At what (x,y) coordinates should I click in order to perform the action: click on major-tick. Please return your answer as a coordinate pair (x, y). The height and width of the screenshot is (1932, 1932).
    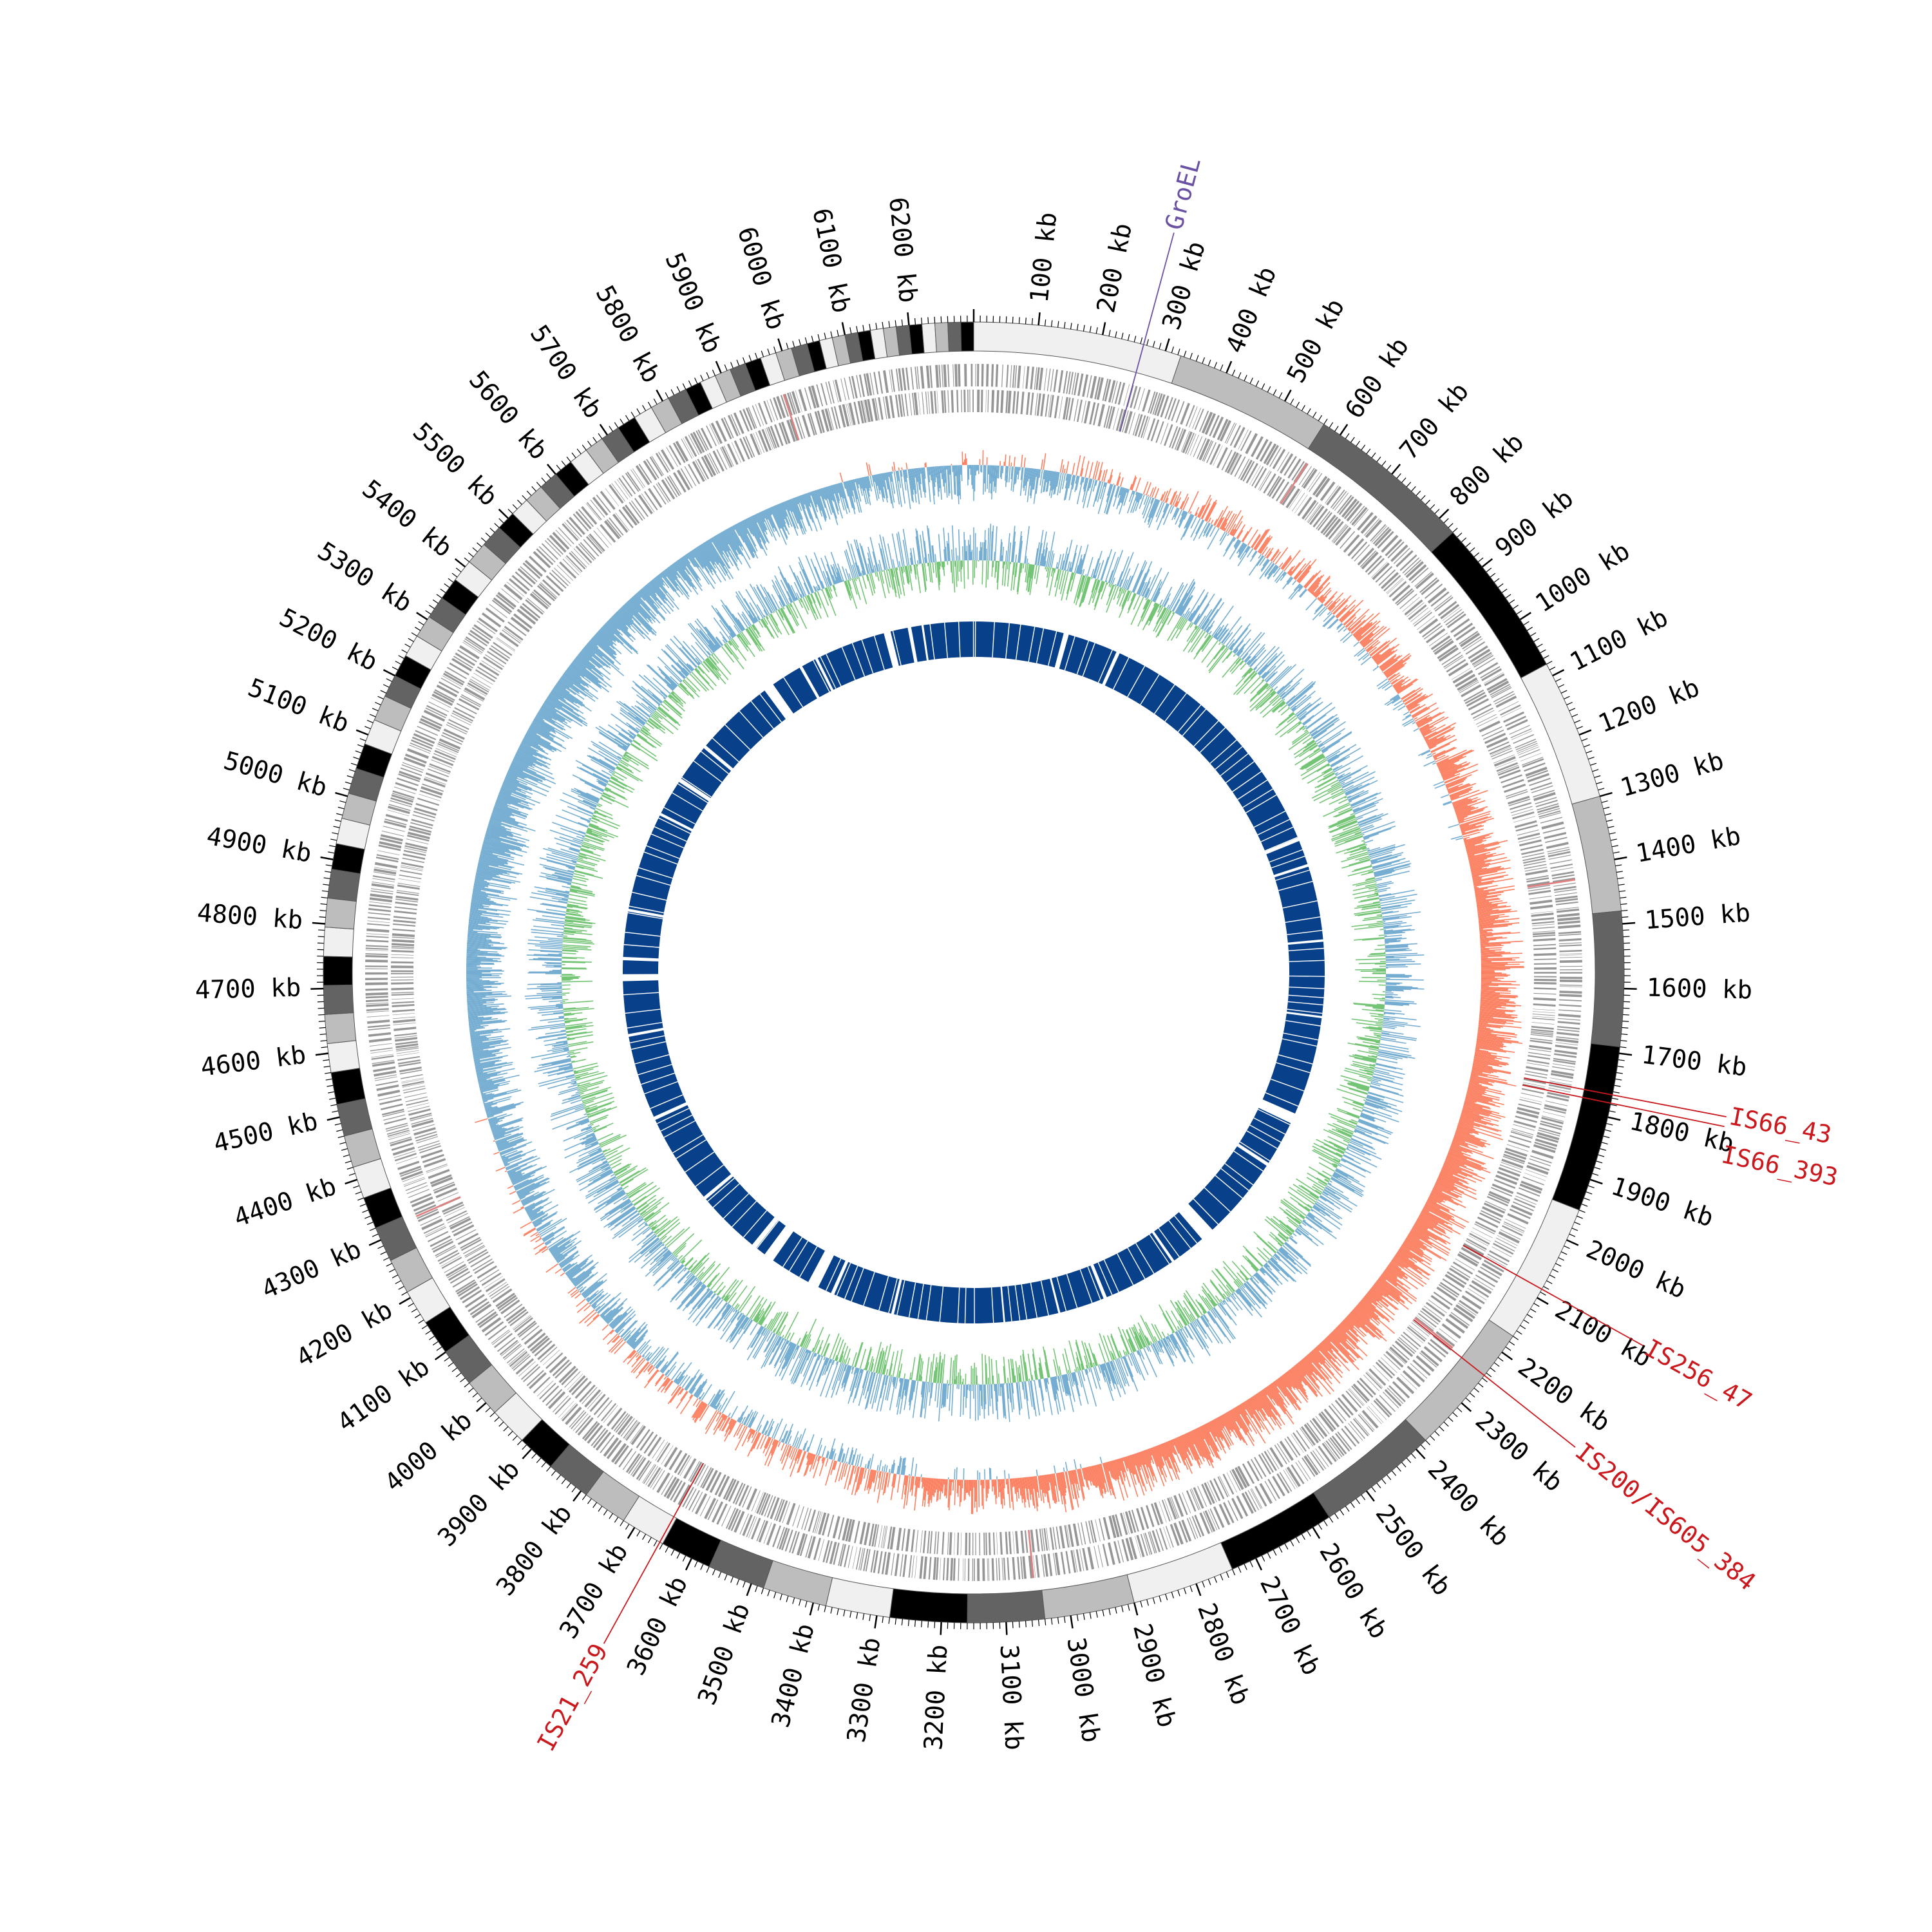
    Looking at the image, I should click on (1259, 1564).